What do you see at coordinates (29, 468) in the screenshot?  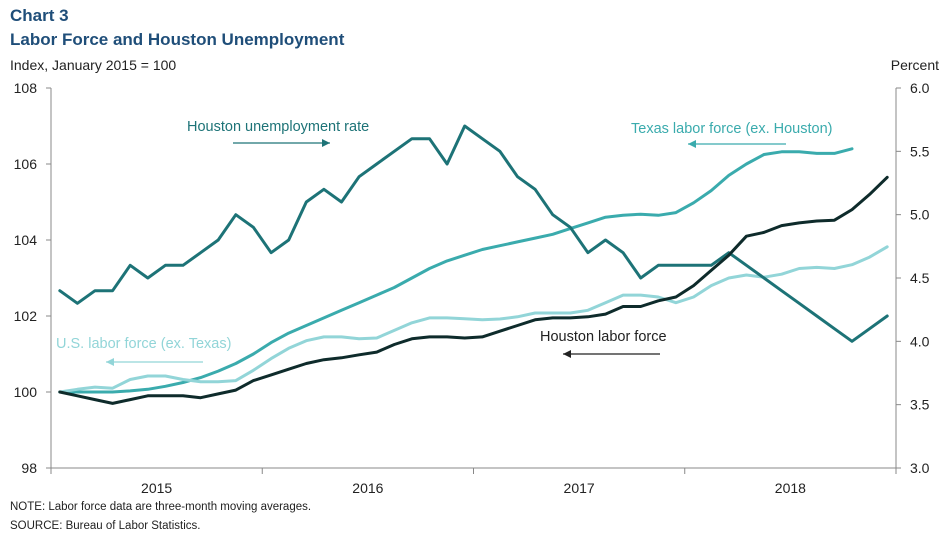 I see `left-tick-label: 98` at bounding box center [29, 468].